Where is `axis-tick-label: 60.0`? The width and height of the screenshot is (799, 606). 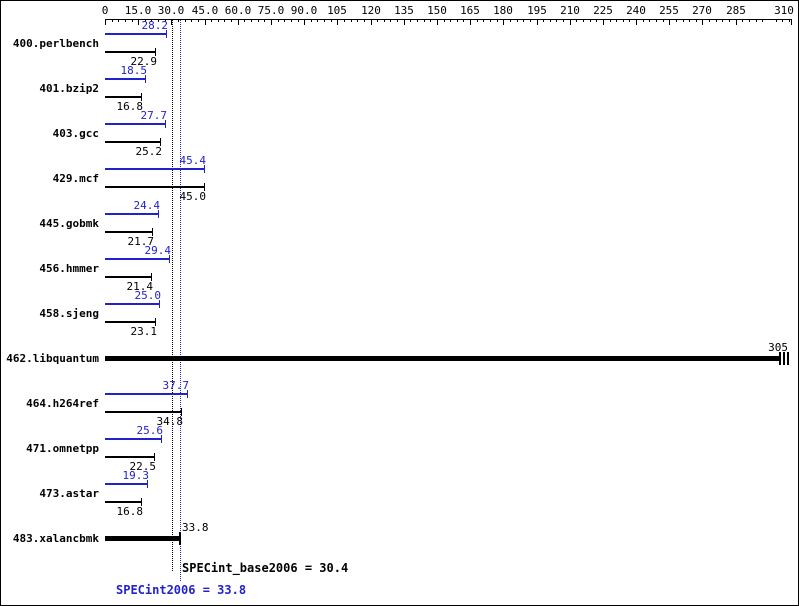 axis-tick-label: 60.0 is located at coordinates (238, 10).